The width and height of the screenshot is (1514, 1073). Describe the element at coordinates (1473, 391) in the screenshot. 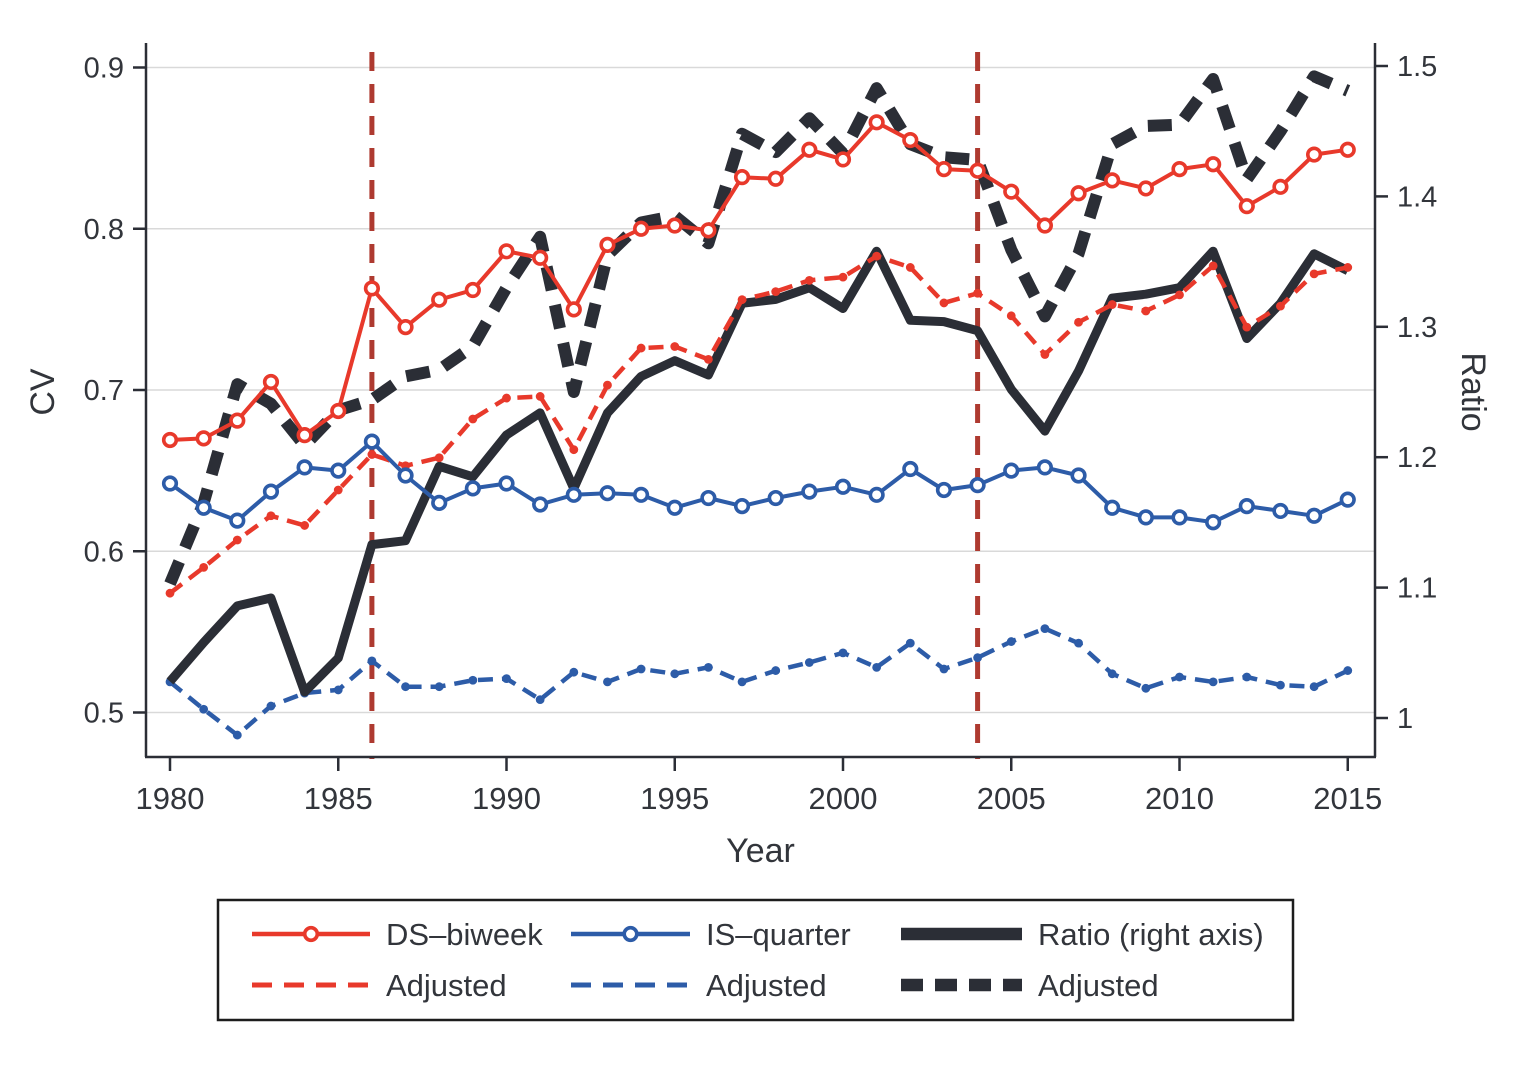

I see `y-axis-title-right: Ratio` at that location.